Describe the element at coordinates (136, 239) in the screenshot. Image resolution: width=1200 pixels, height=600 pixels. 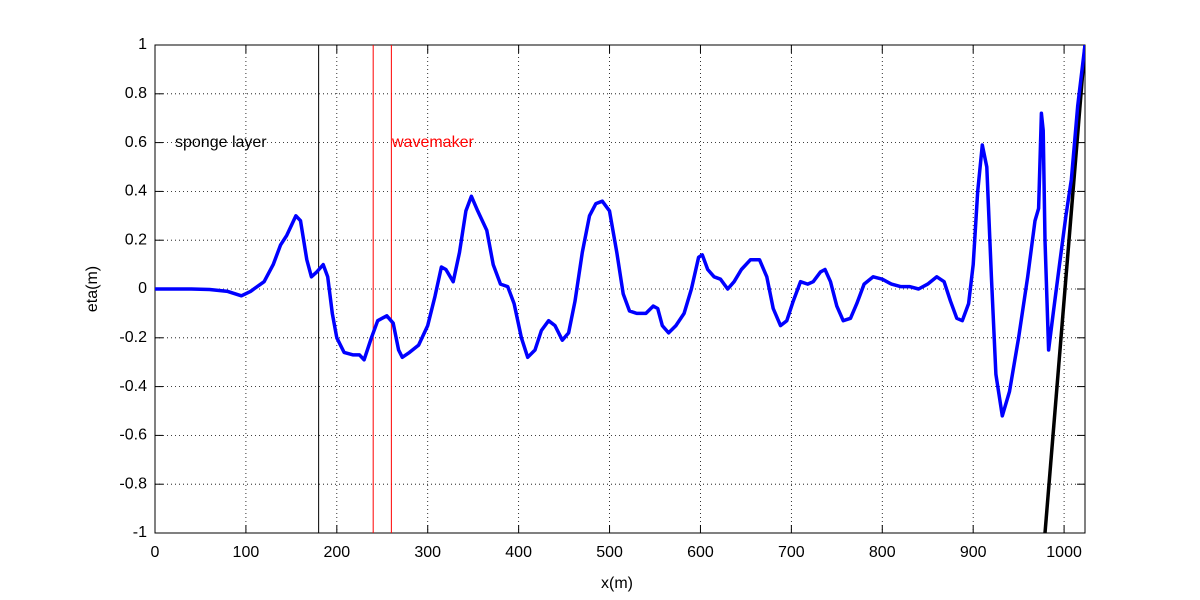
I see `y-tick-label: 0.2` at that location.